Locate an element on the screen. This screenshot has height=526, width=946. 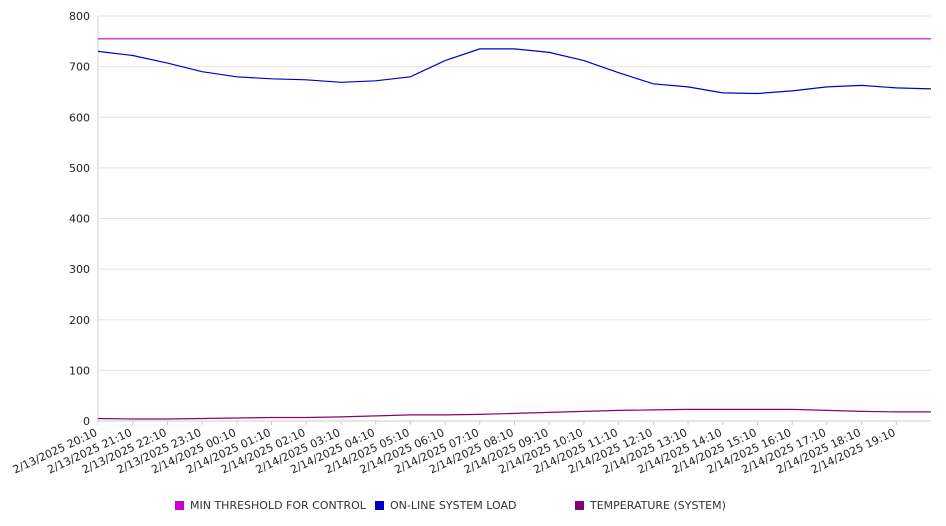
legend-item-threshold: MIN THRESHOLD FOR CONTROL is located at coordinates (270, 505).